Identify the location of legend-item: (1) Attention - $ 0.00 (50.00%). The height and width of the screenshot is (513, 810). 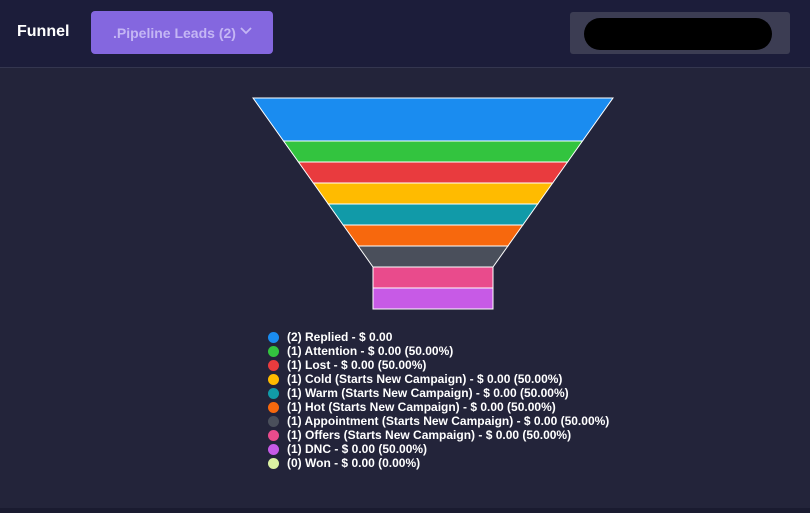
(438, 351).